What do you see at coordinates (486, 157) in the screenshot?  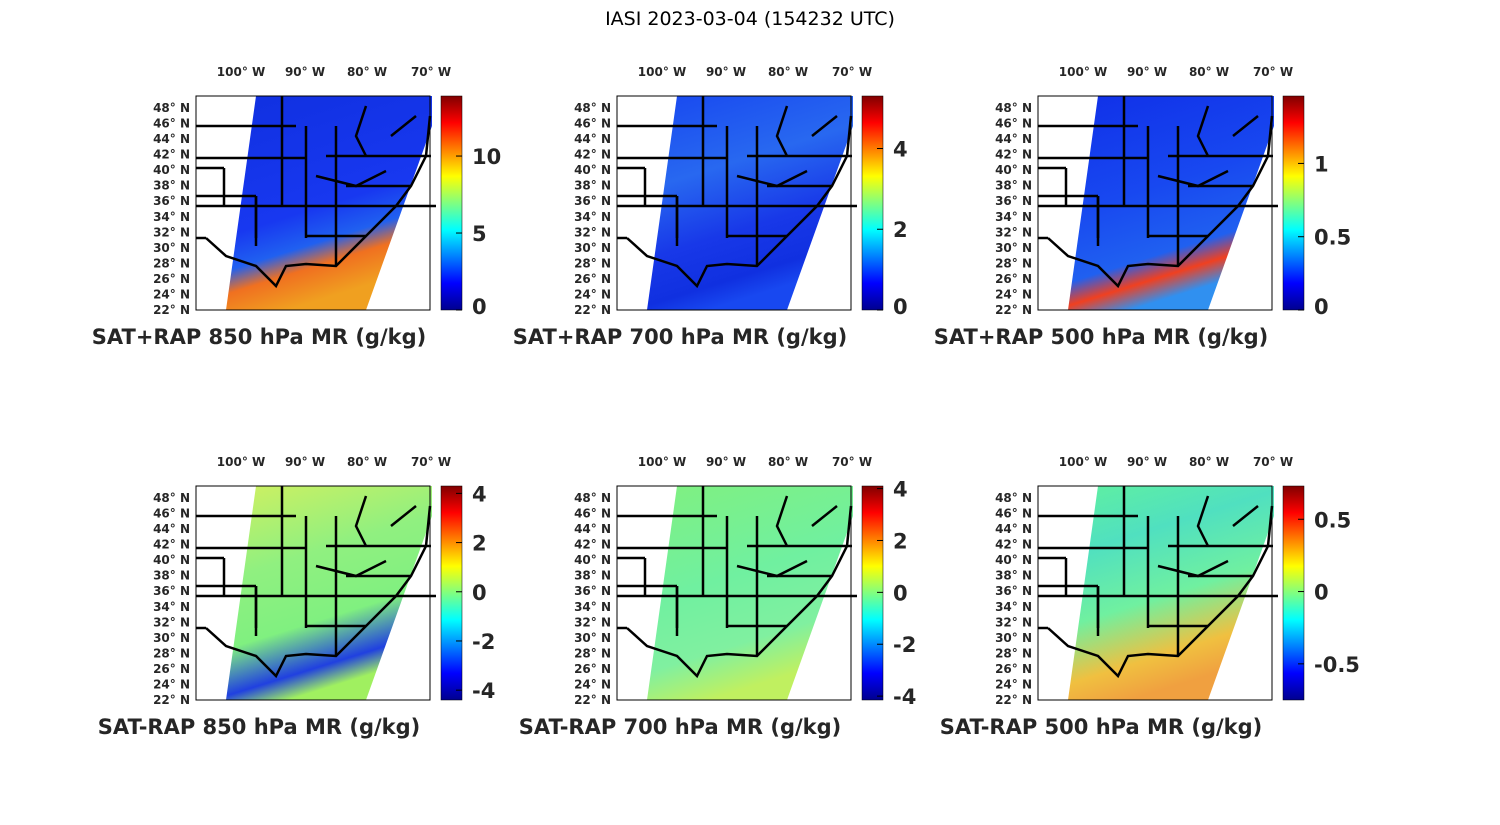 I see `colorbar-tick-label: 10` at bounding box center [486, 157].